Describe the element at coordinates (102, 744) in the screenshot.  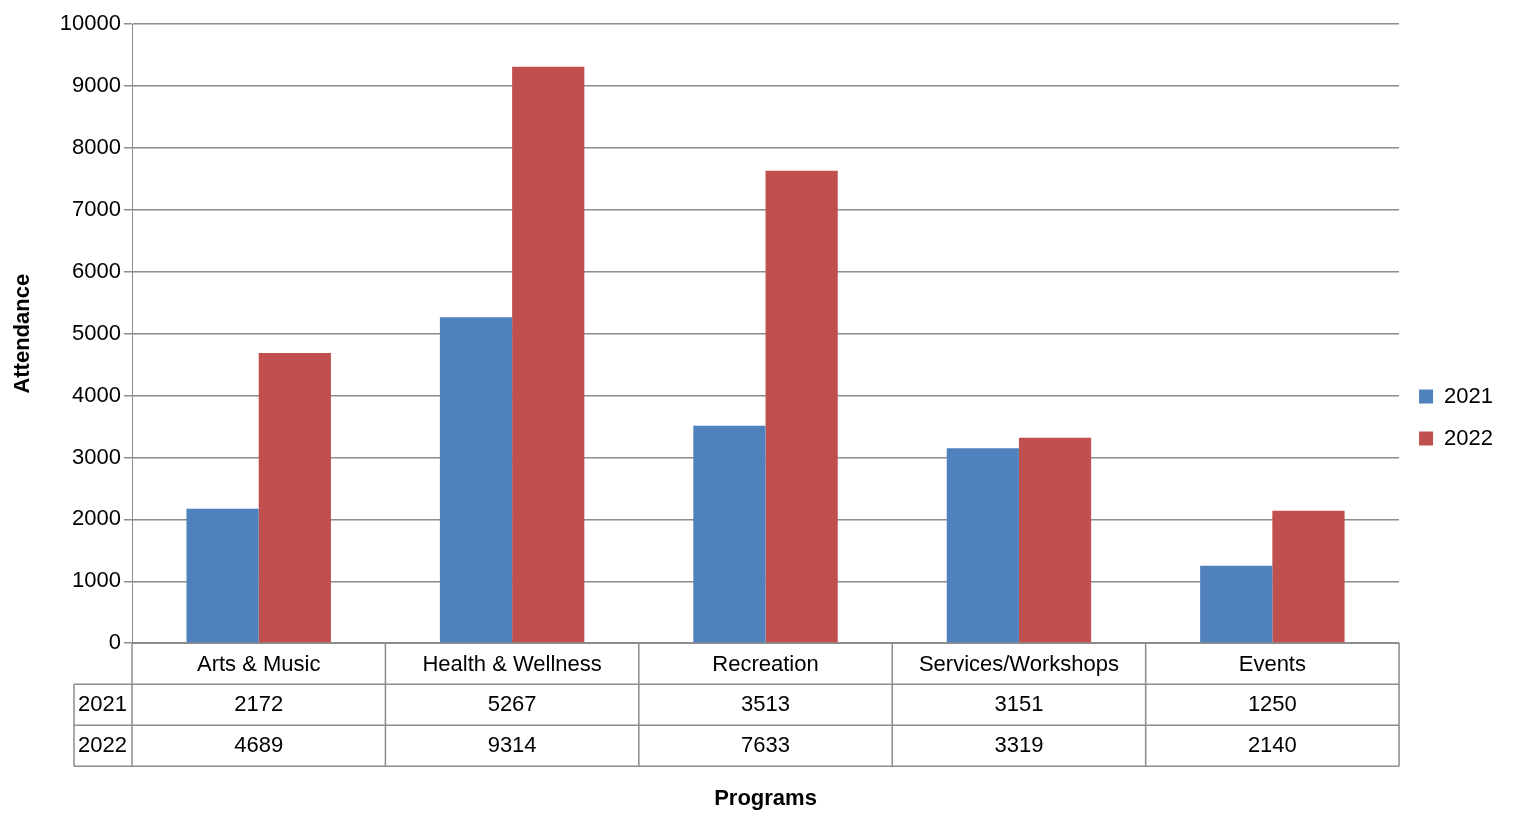
I see `text: 2022` at that location.